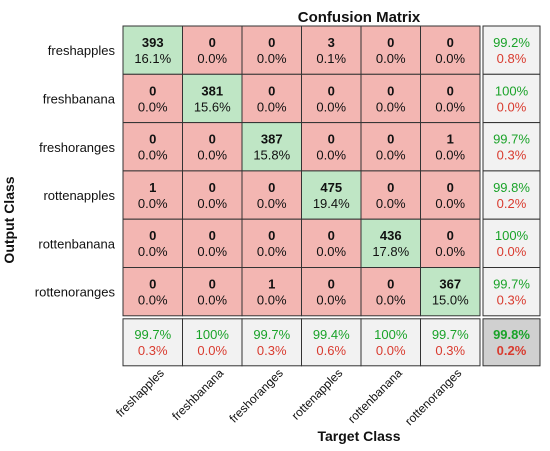 This screenshot has height=451, width=550. I want to click on cell-count: 436, so click(391, 235).